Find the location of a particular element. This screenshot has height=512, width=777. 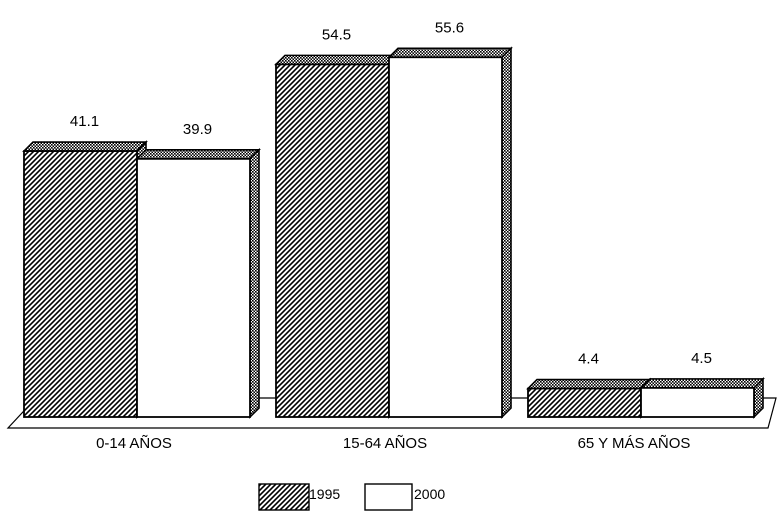

legend-label-1995: 1995 is located at coordinates (324, 494).